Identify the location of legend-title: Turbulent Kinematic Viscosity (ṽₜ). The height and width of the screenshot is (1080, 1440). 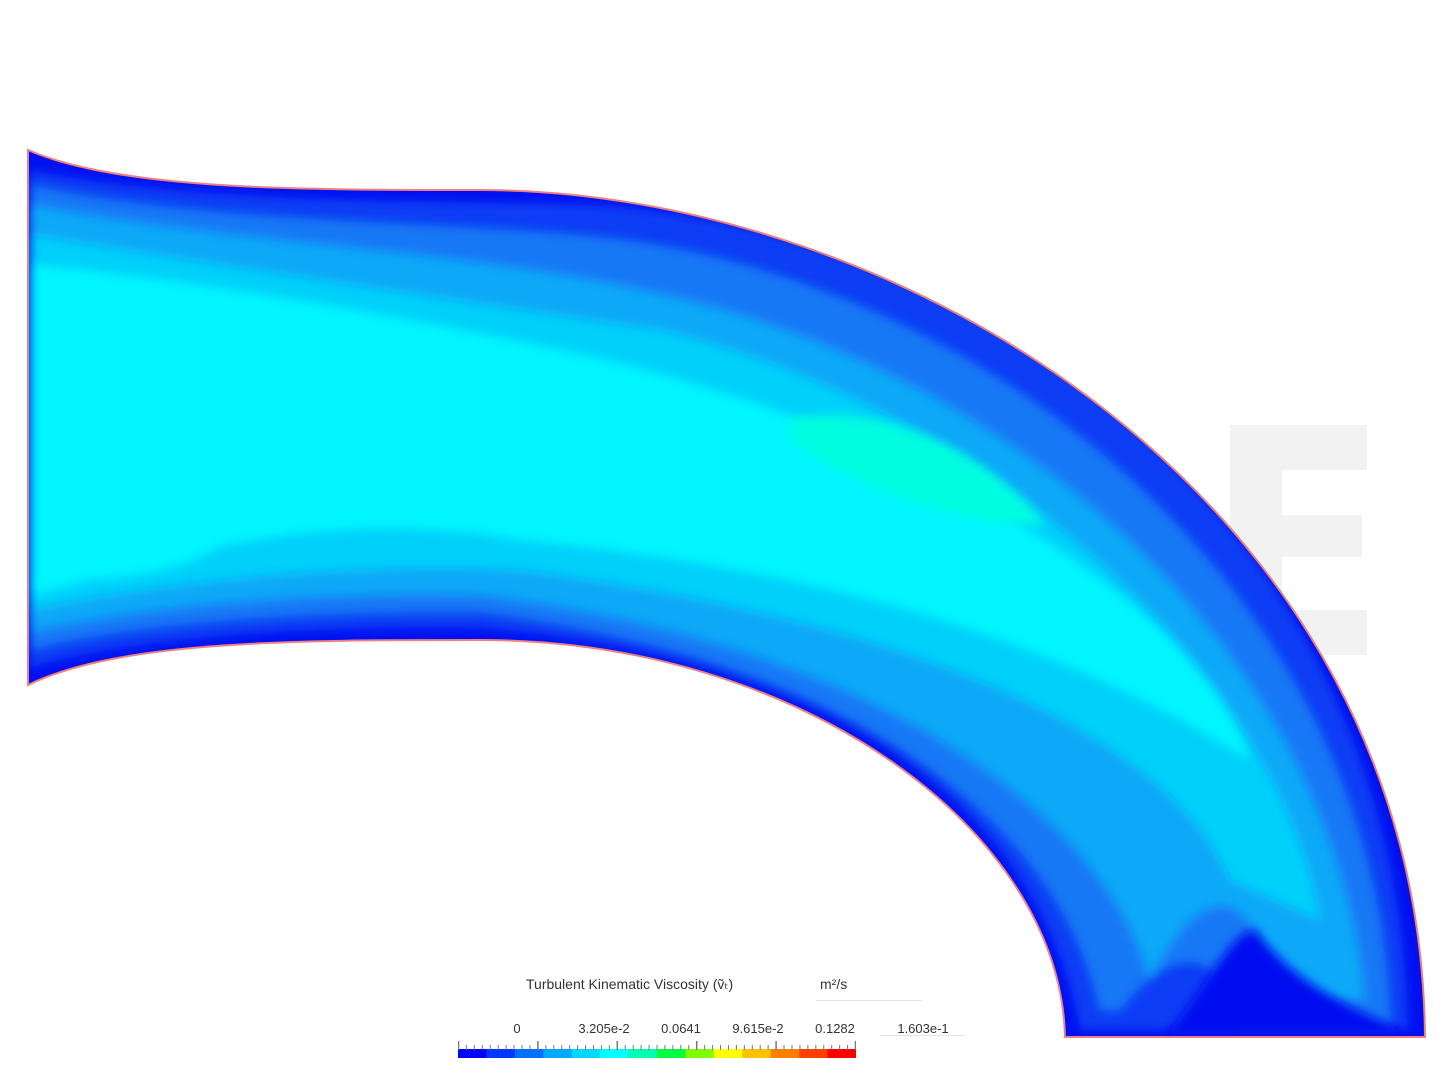
(630, 984).